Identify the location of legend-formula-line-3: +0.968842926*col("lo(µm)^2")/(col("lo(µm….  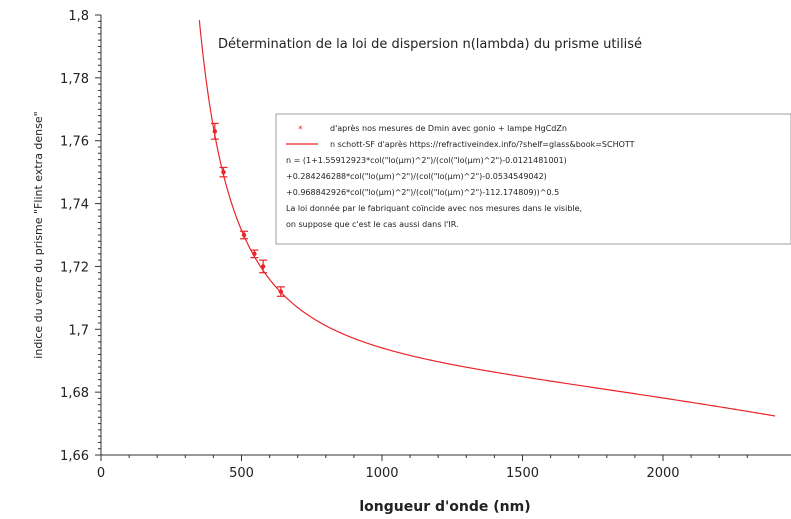
(422, 192).